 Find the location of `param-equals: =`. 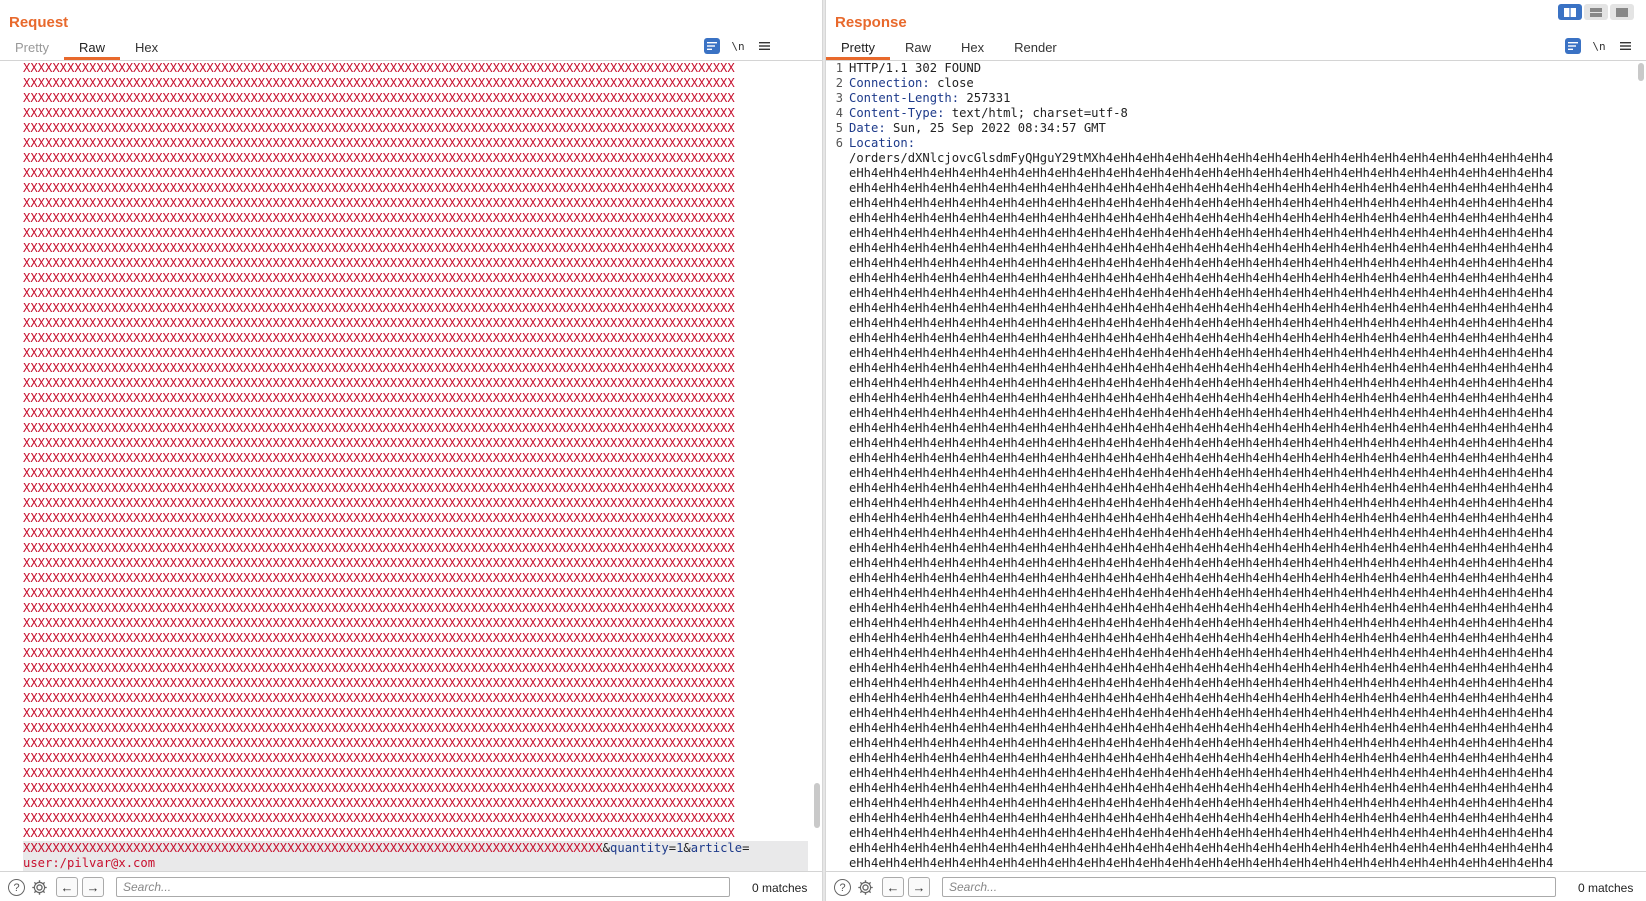

param-equals: = is located at coordinates (672, 848).